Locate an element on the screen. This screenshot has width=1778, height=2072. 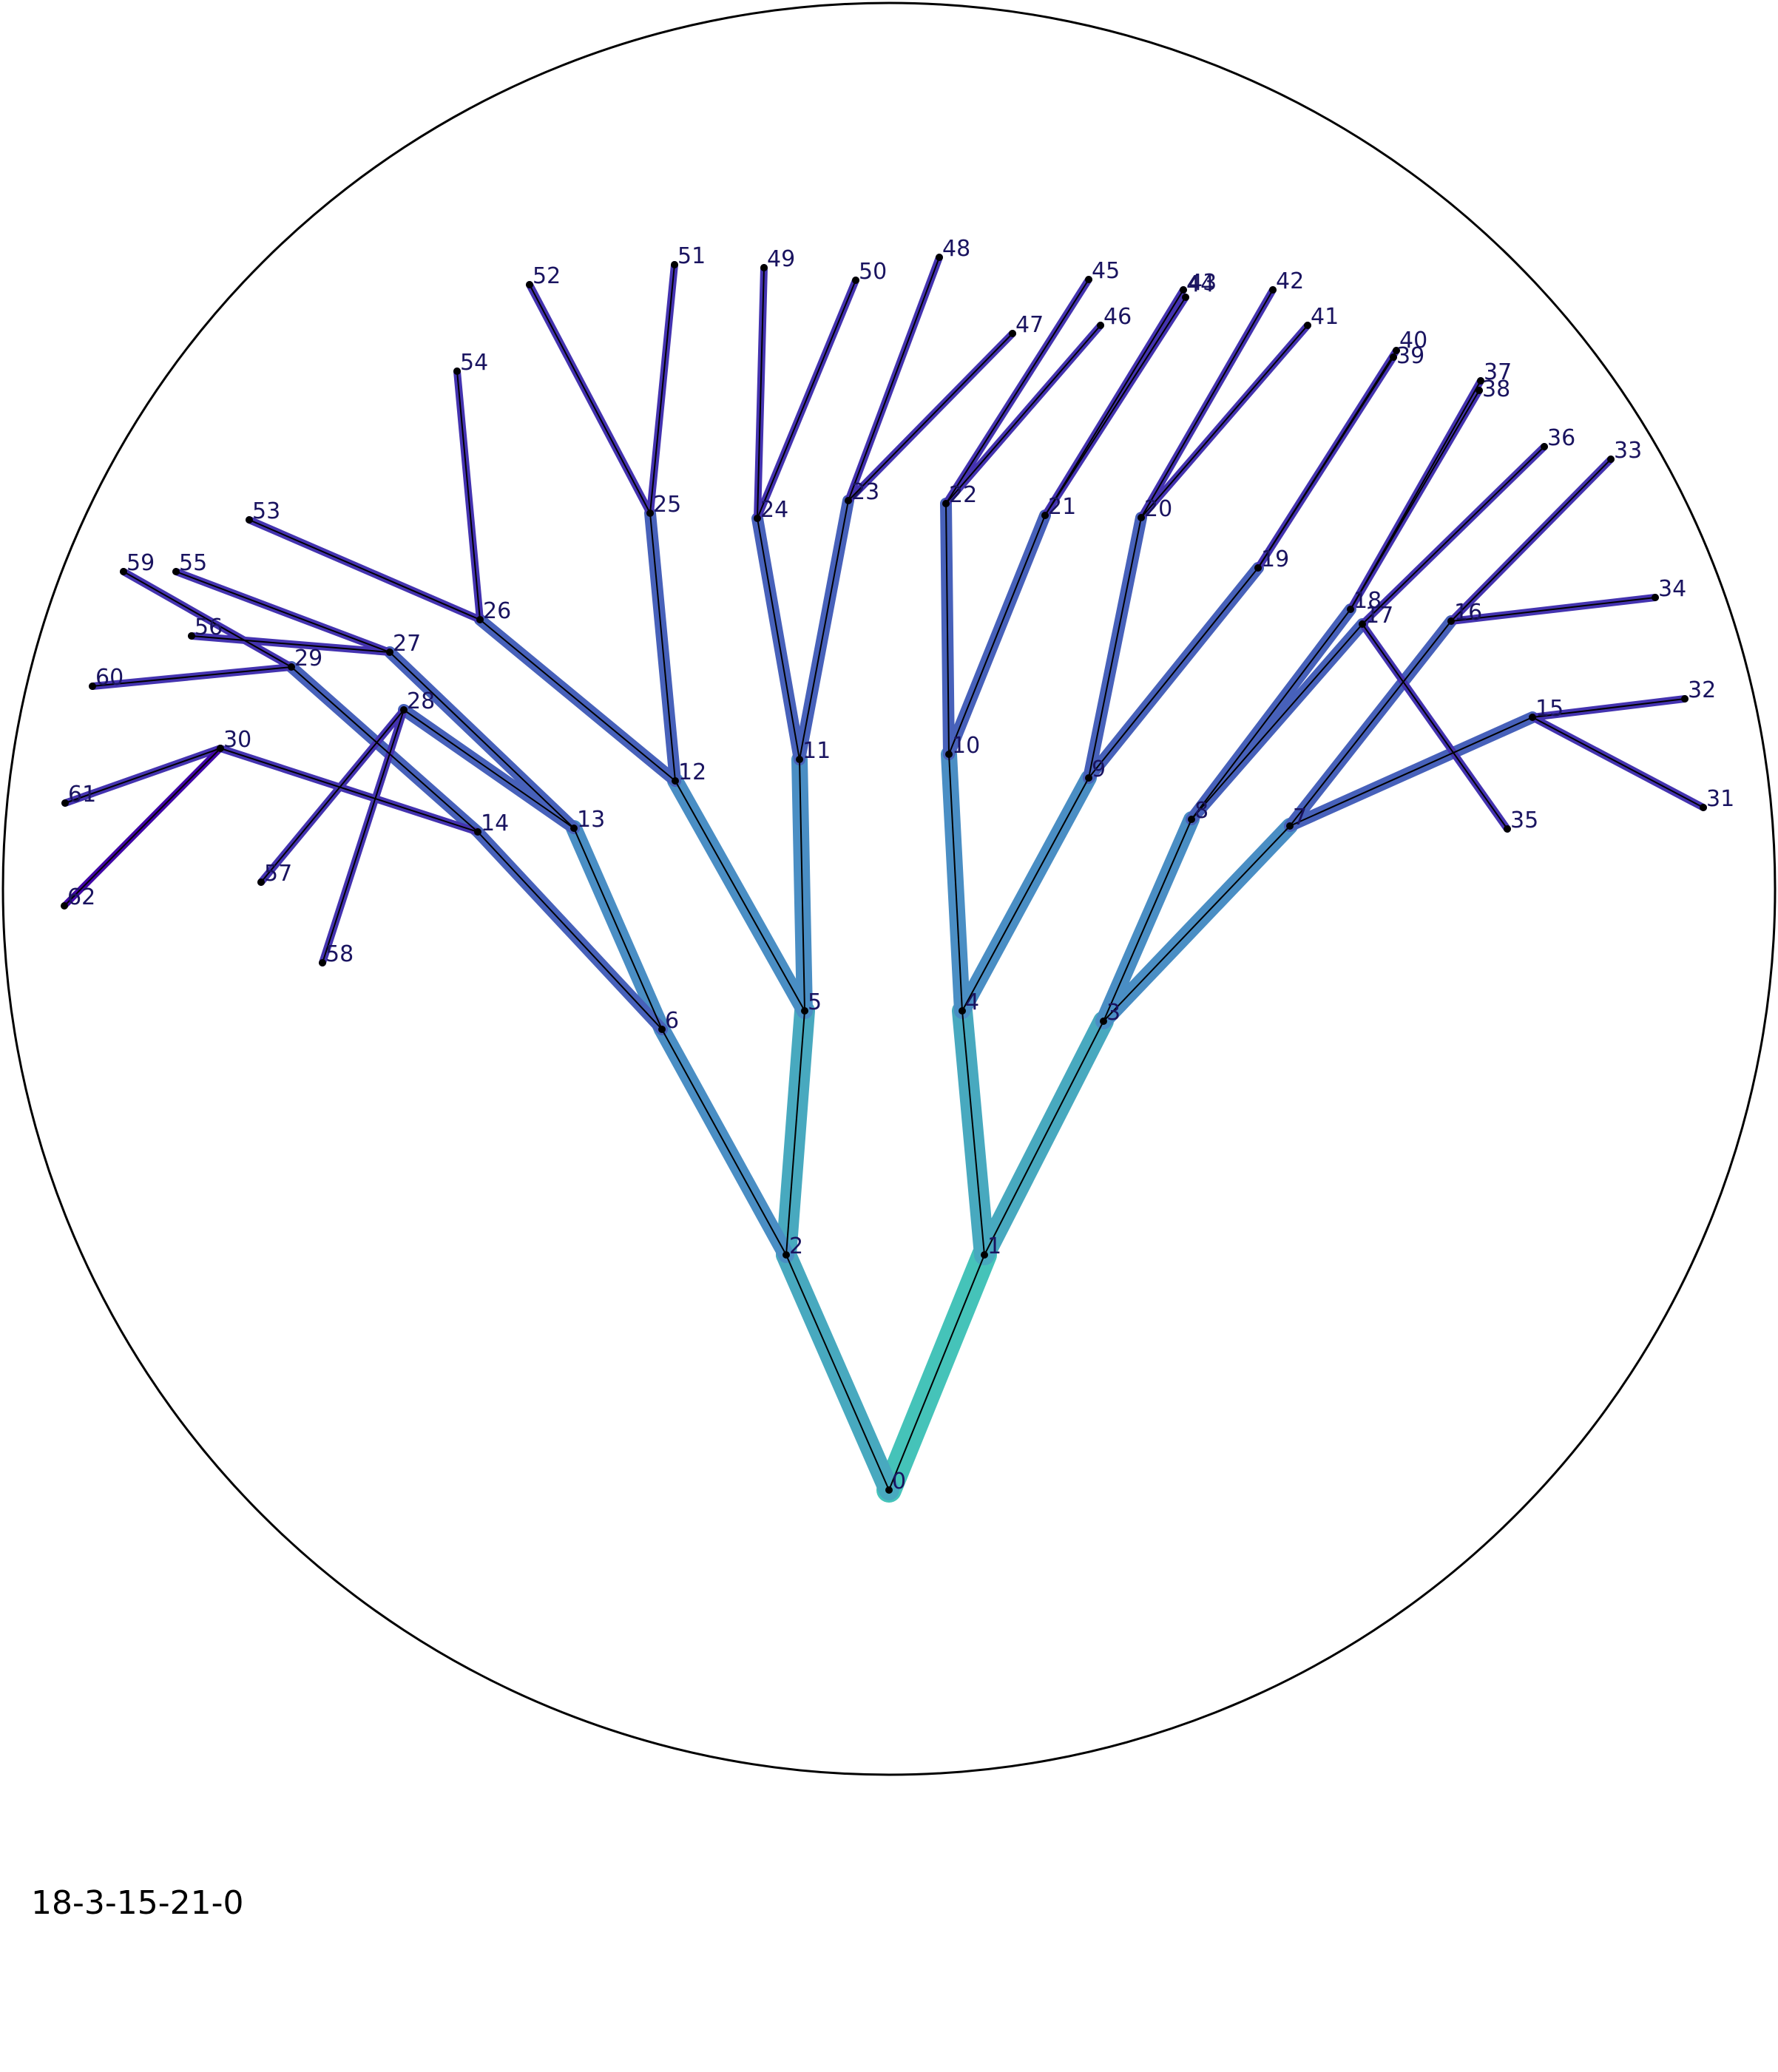
node-label-7: 7 is located at coordinates (1300, 817).